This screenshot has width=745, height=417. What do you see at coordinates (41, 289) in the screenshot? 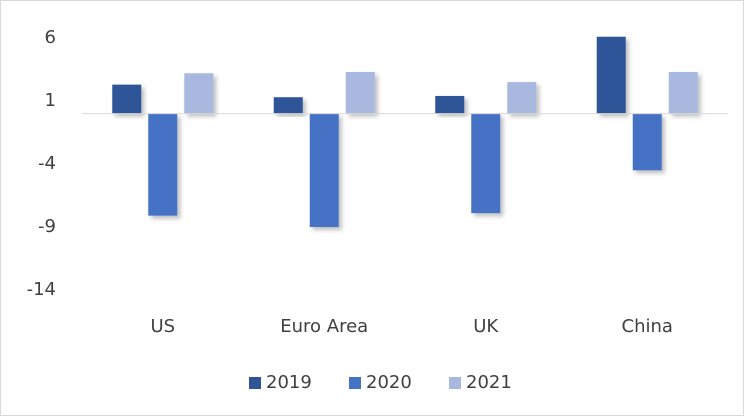
I see `y-tick-label: -14` at bounding box center [41, 289].